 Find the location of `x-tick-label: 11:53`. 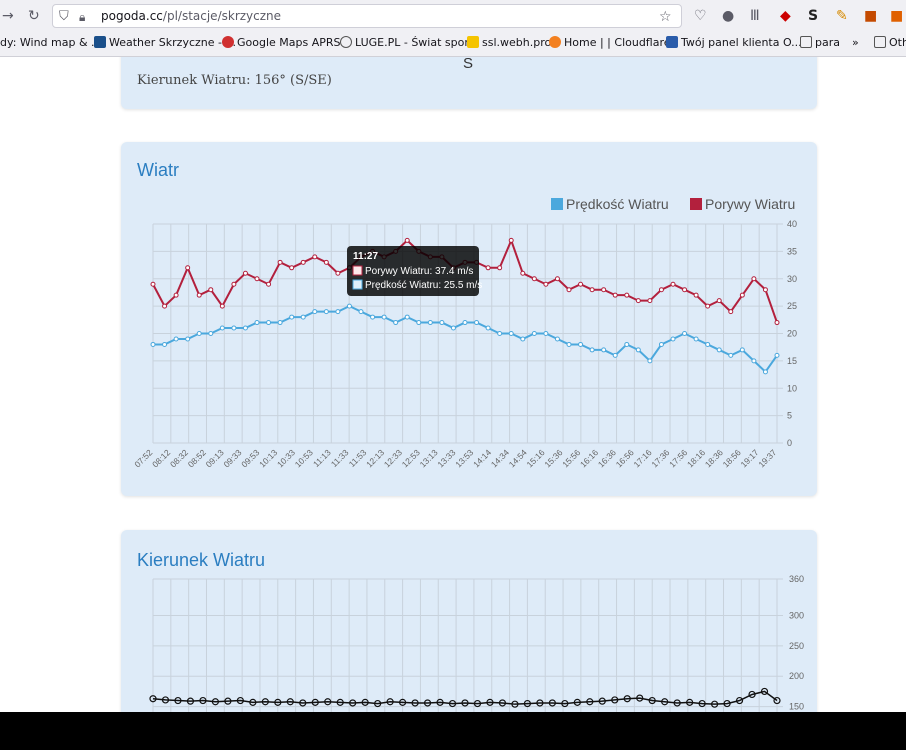

x-tick-label: 11:53 is located at coordinates (358, 458).